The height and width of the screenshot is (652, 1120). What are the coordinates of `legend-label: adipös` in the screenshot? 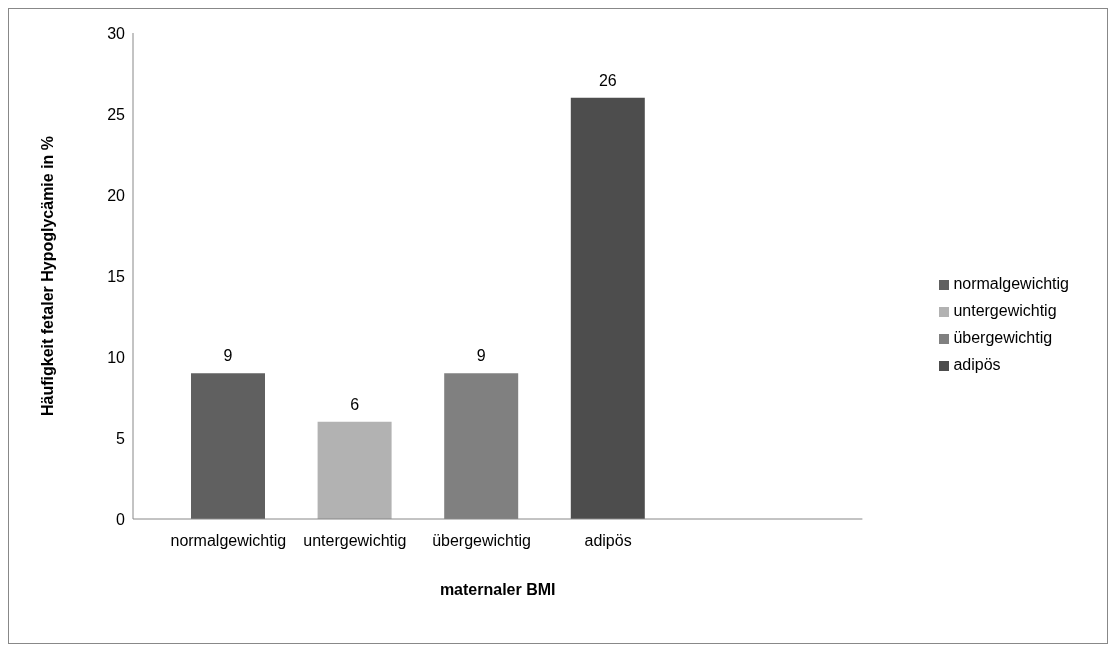 It's located at (977, 364).